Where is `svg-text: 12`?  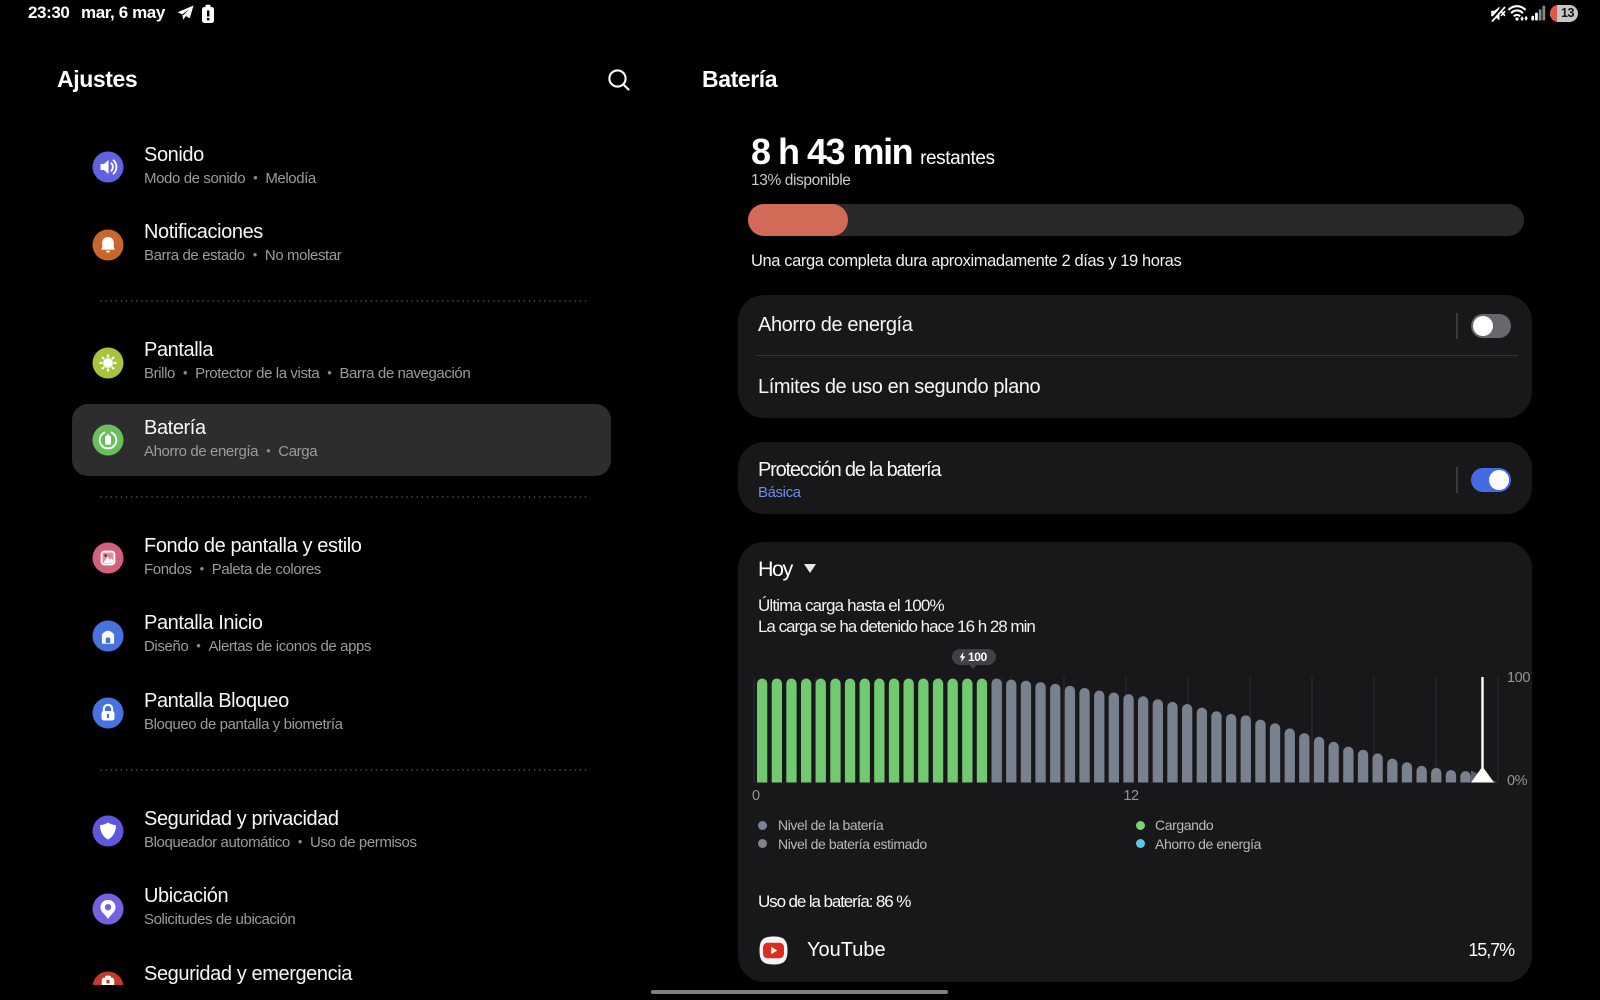 svg-text: 12 is located at coordinates (1131, 796).